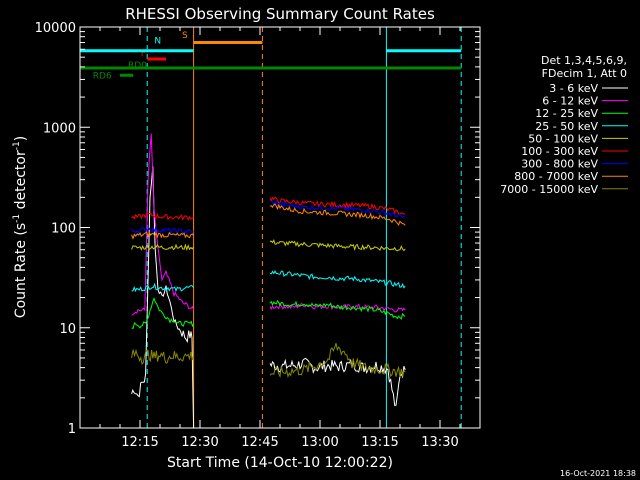 The width and height of the screenshot is (640, 480). What do you see at coordinates (549, 189) in the screenshot?
I see `legend-label-8: 7000 - 15000 keV` at bounding box center [549, 189].